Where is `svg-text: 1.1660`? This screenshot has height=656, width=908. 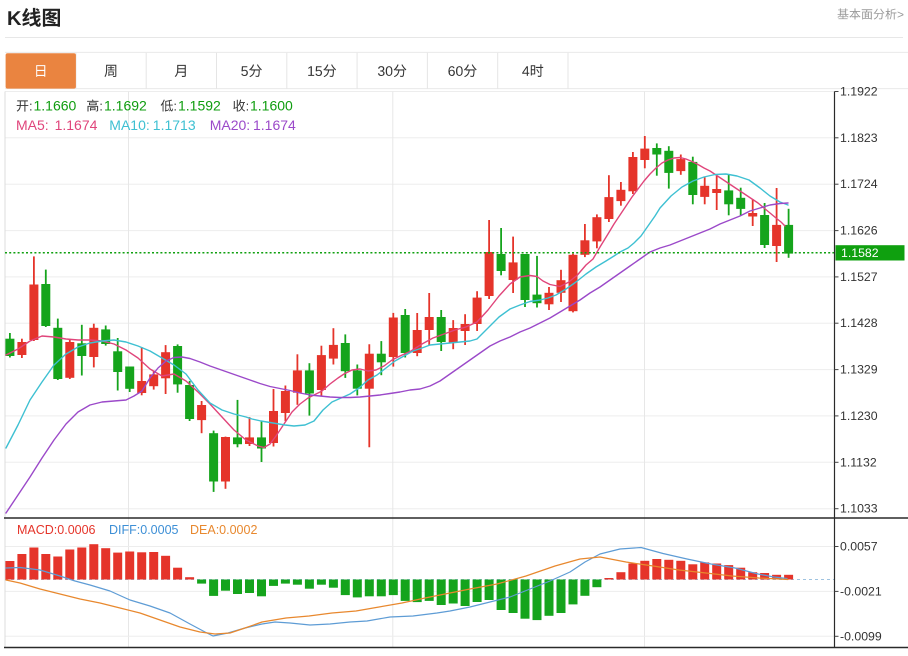
svg-text: 1.1660 is located at coordinates (55, 106).